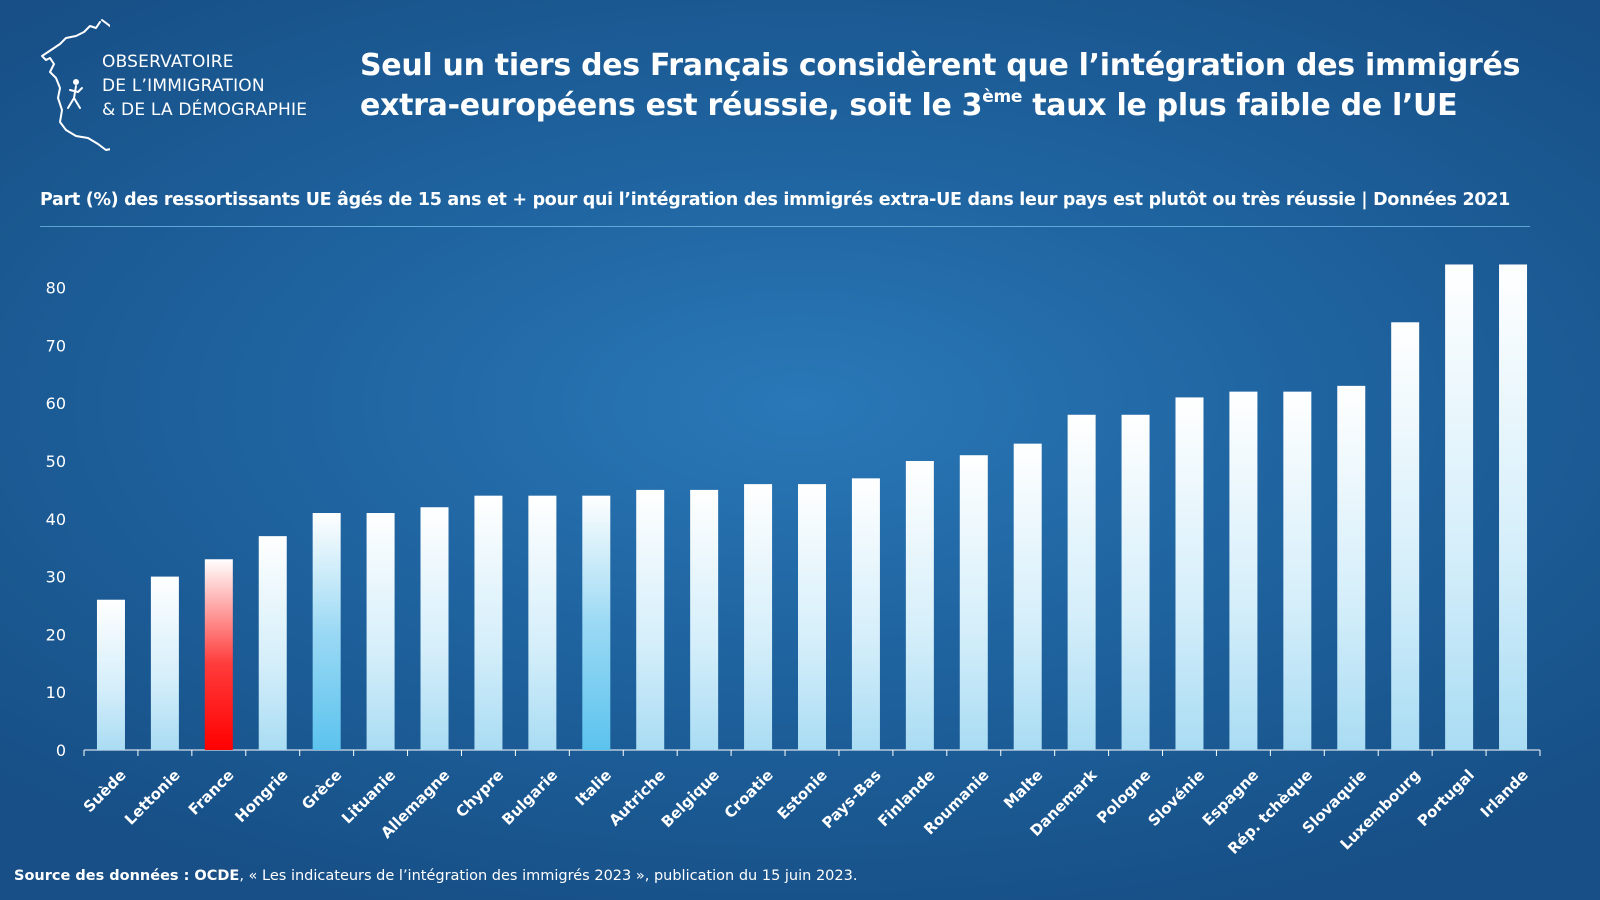  What do you see at coordinates (1135, 582) in the screenshot?
I see `bar-pologne` at bounding box center [1135, 582].